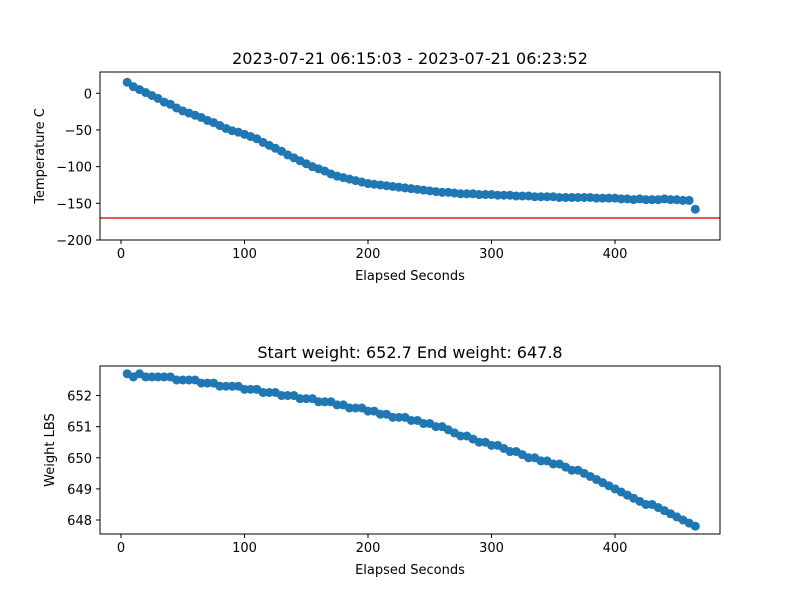 This screenshot has height=600, width=800. Describe the element at coordinates (79, 490) in the screenshot. I see `y-tick-label: 649` at that location.